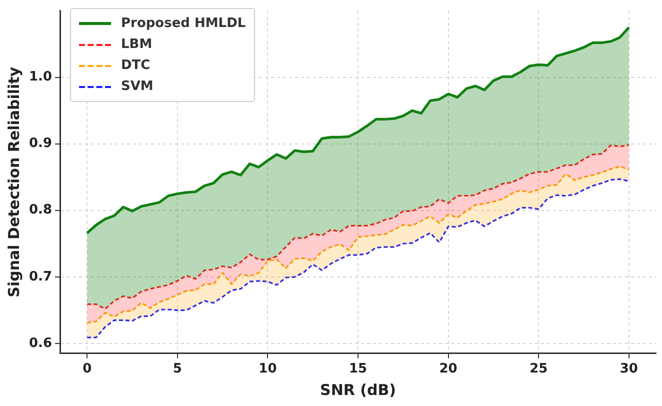  What do you see at coordinates (136, 44) in the screenshot?
I see `legend-label: LBM` at bounding box center [136, 44].